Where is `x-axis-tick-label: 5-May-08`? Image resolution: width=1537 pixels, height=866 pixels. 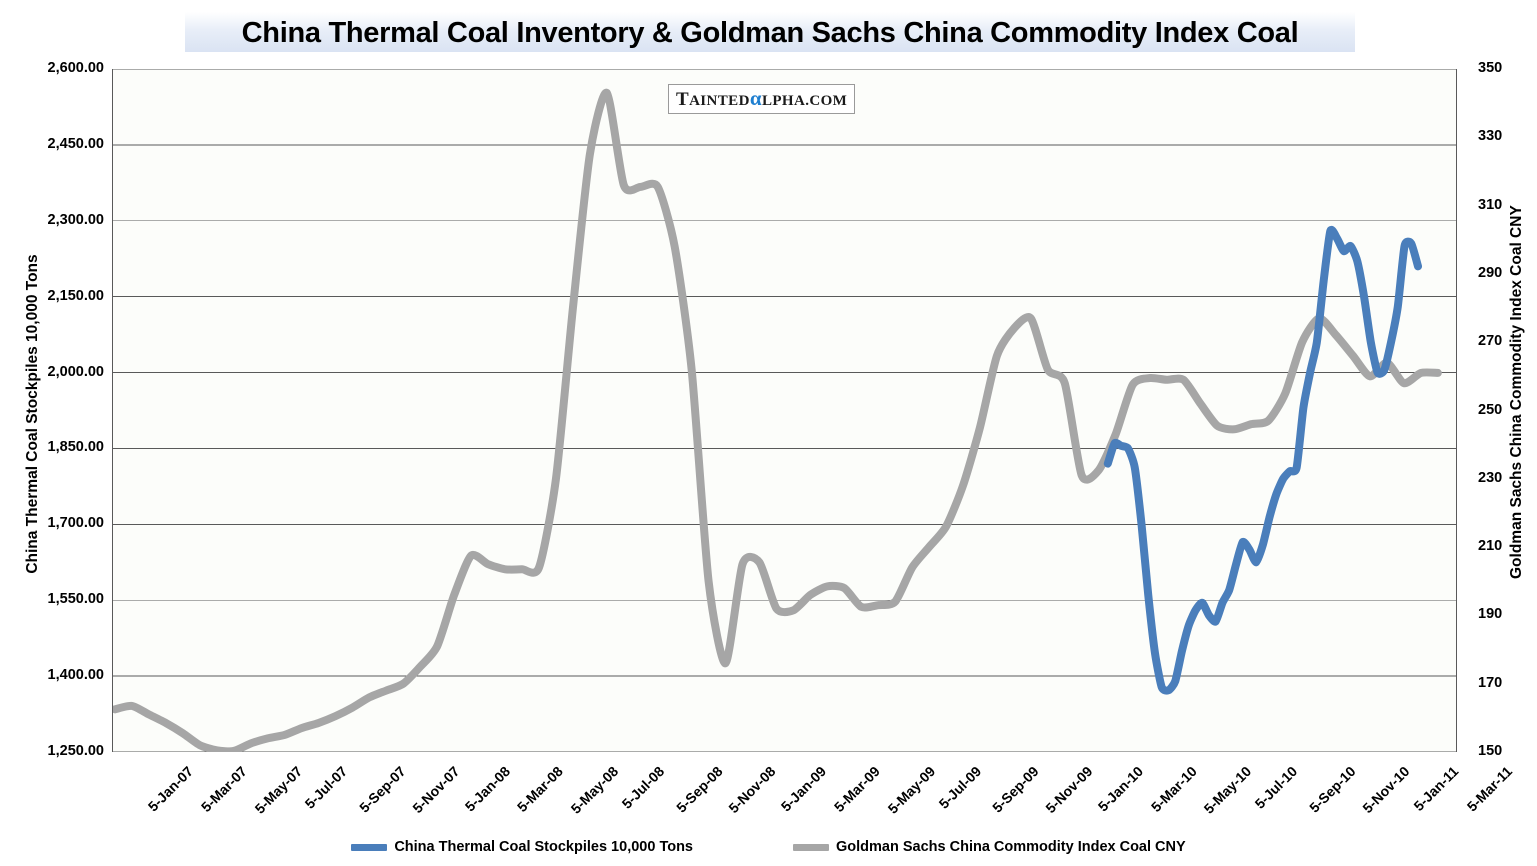 x-axis-tick-label: 5-May-08 is located at coordinates (594, 790).